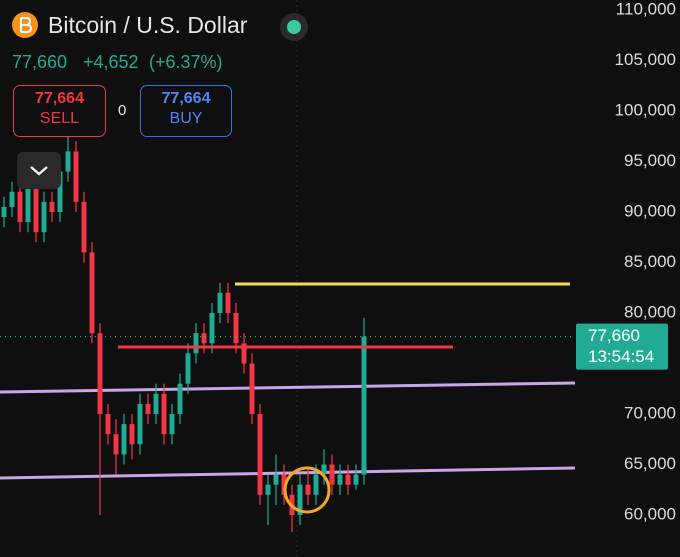  I want to click on highlight-circle, so click(307, 490).